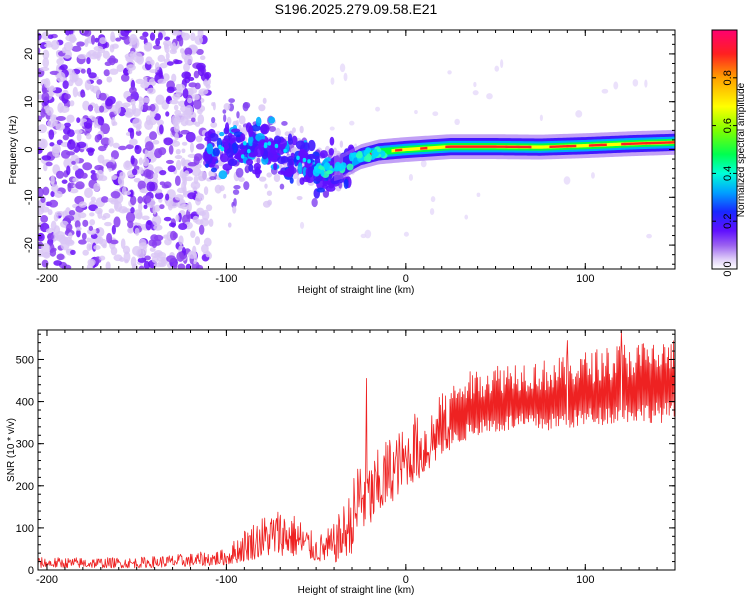 The height and width of the screenshot is (600, 750). Describe the element at coordinates (741, 149) in the screenshot. I see `colorbar-label: Normalized spectral amplitude` at that location.